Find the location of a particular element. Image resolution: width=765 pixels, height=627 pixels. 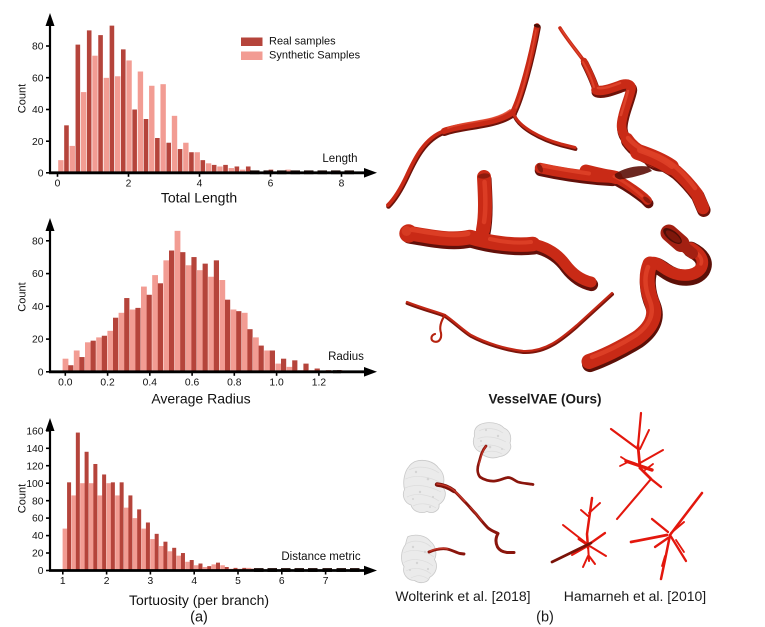

svg-text: Synthetic Samples is located at coordinates (315, 56).